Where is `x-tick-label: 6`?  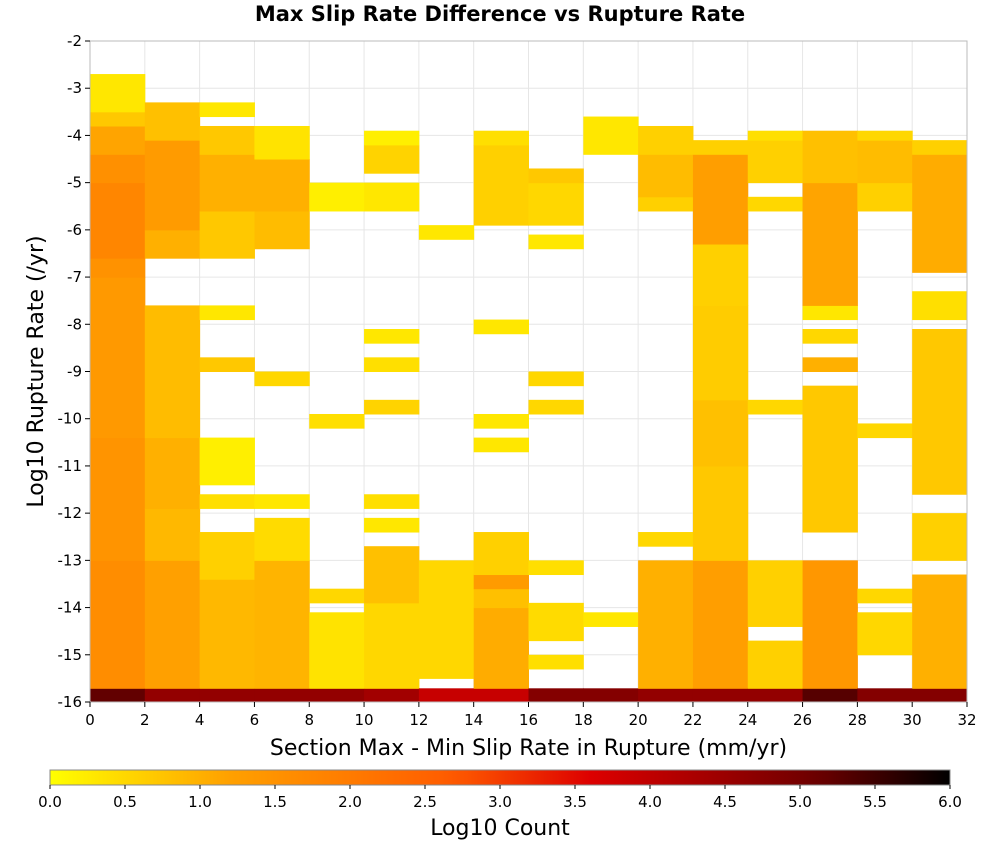 x-tick-label: 6 is located at coordinates (255, 720).